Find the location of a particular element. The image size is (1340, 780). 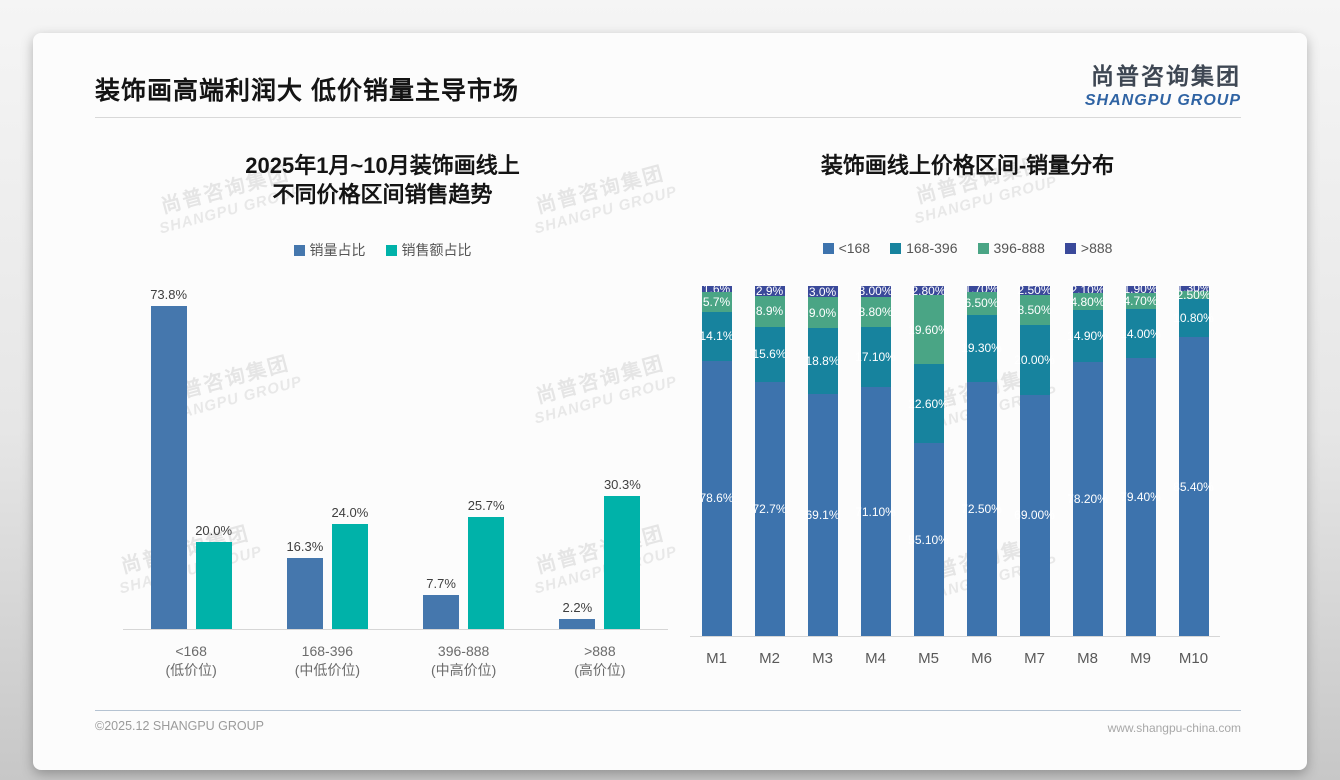

bar-group: 16.3% 24.0% is located at coordinates (327, 454).